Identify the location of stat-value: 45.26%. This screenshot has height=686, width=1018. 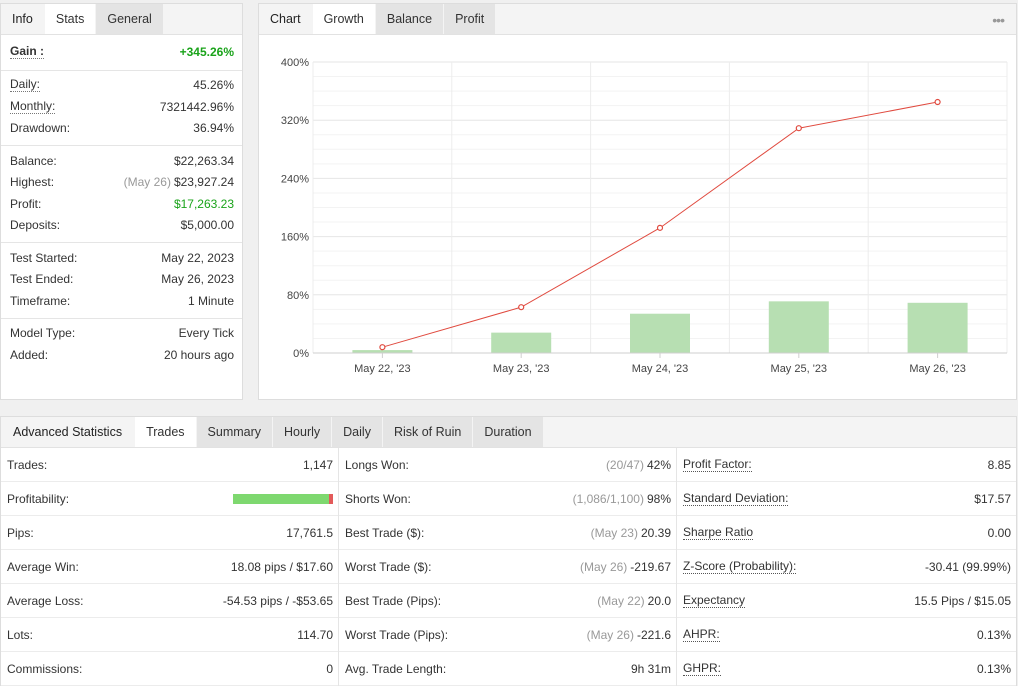
(213, 85).